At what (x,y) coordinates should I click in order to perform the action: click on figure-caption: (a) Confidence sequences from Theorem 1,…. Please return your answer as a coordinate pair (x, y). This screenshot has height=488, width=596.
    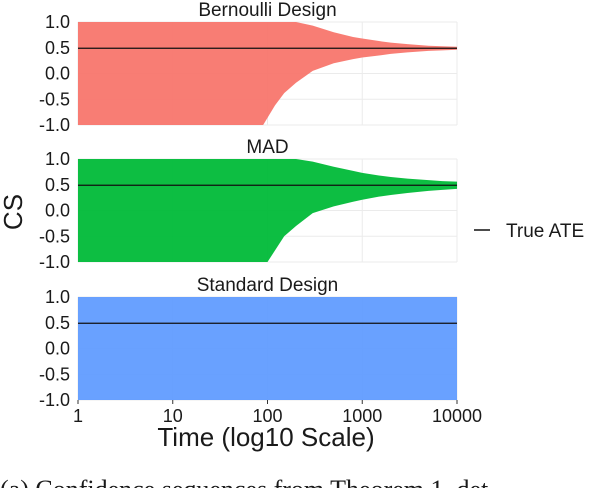
    Looking at the image, I should click on (244, 481).